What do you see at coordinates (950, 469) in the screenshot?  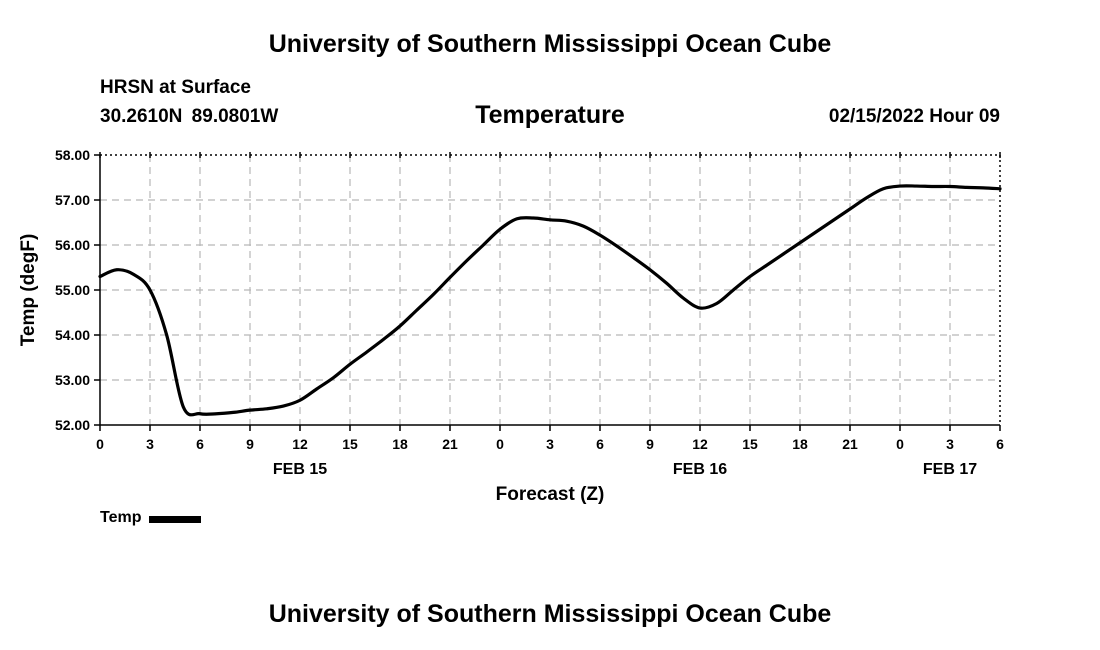 I see `date-label: FEB 17` at bounding box center [950, 469].